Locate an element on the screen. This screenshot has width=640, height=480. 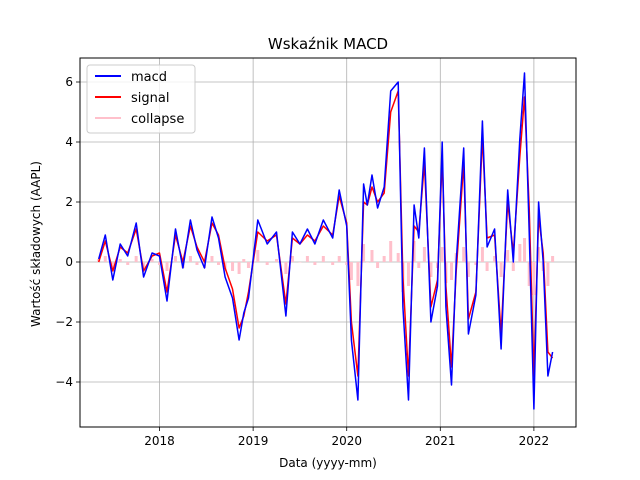
y-tick-label: 0 is located at coordinates (69, 262).